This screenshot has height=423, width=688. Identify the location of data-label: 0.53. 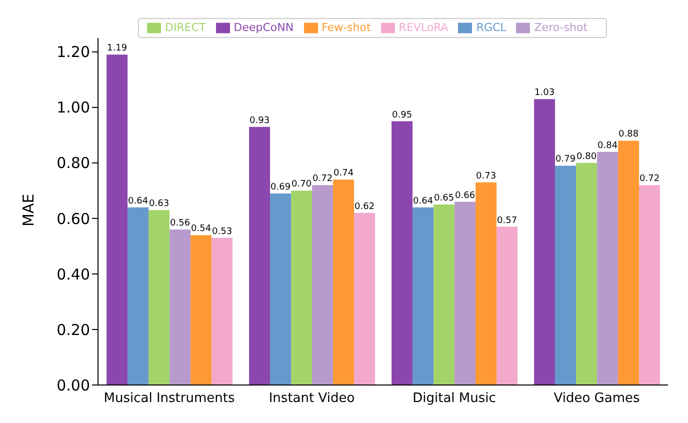
(222, 231).